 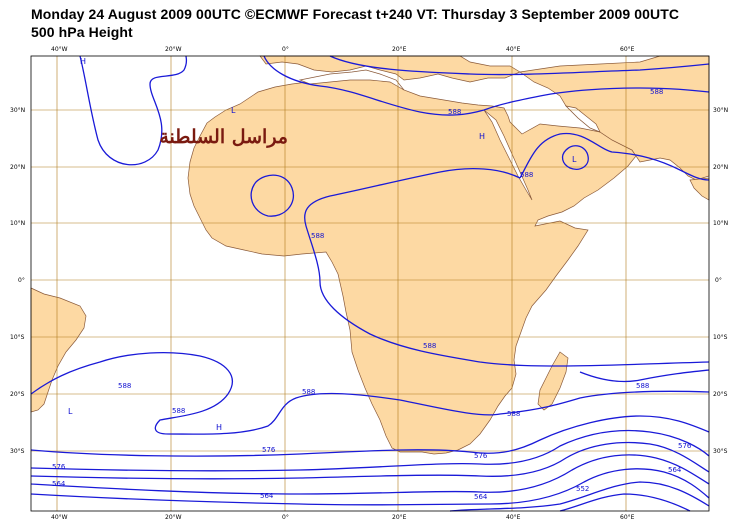 What do you see at coordinates (351, 80) in the screenshot?
I see `mediterranean-sea` at bounding box center [351, 80].